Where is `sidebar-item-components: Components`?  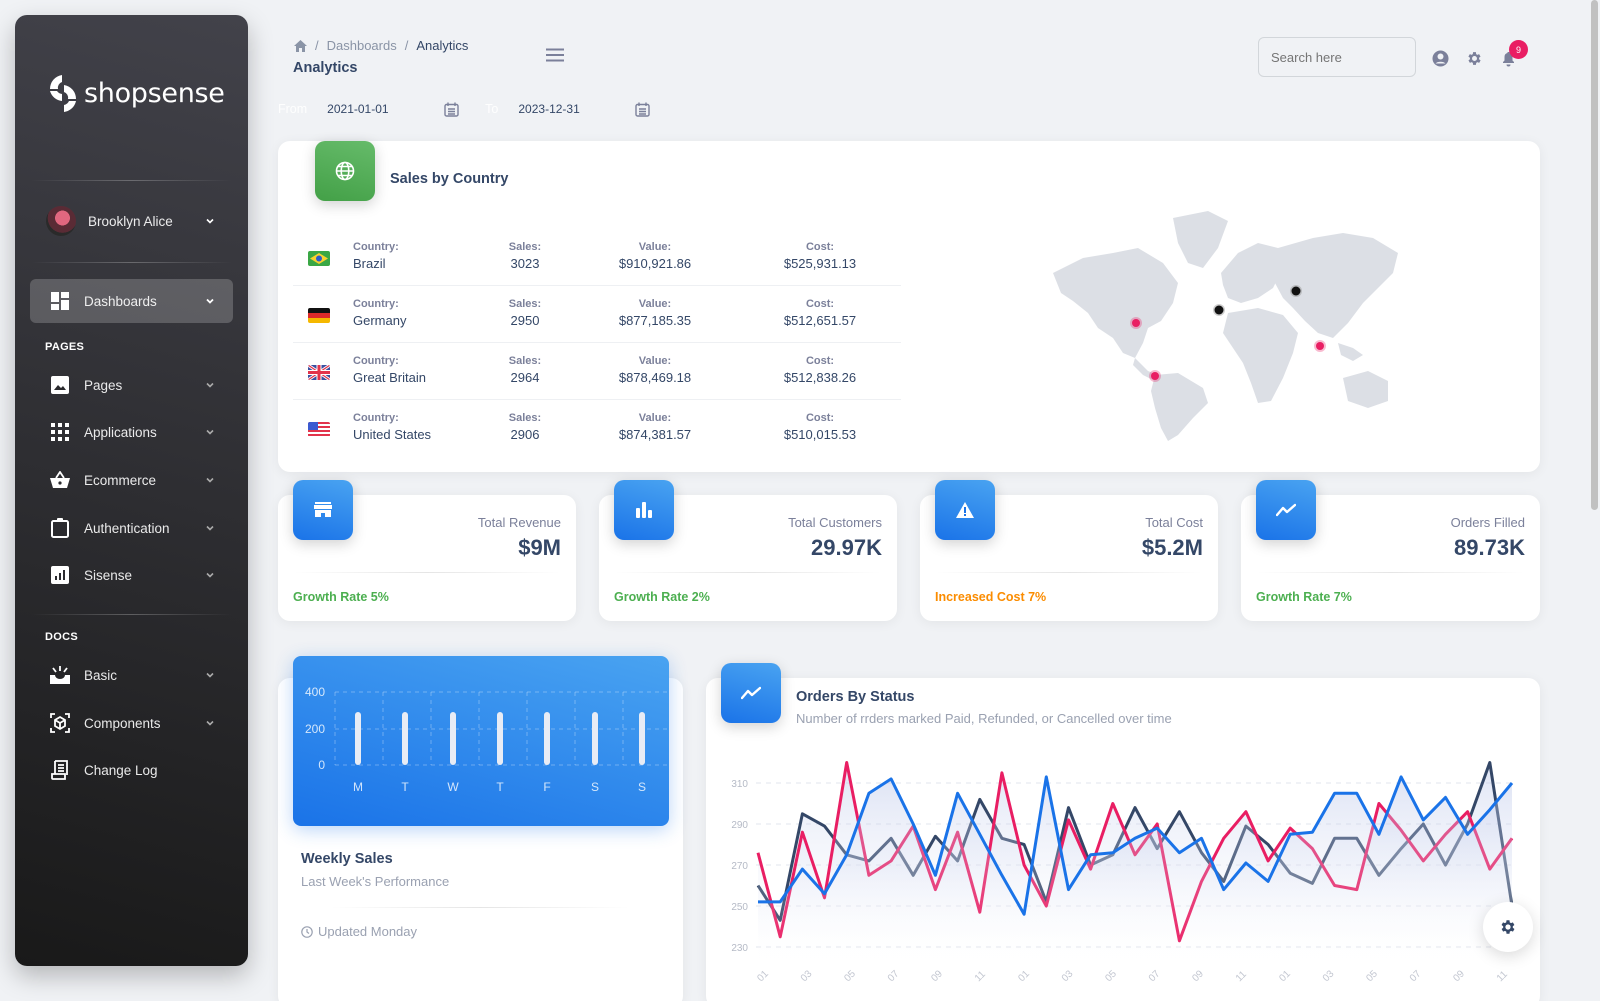 sidebar-item-components: Components is located at coordinates (131, 723).